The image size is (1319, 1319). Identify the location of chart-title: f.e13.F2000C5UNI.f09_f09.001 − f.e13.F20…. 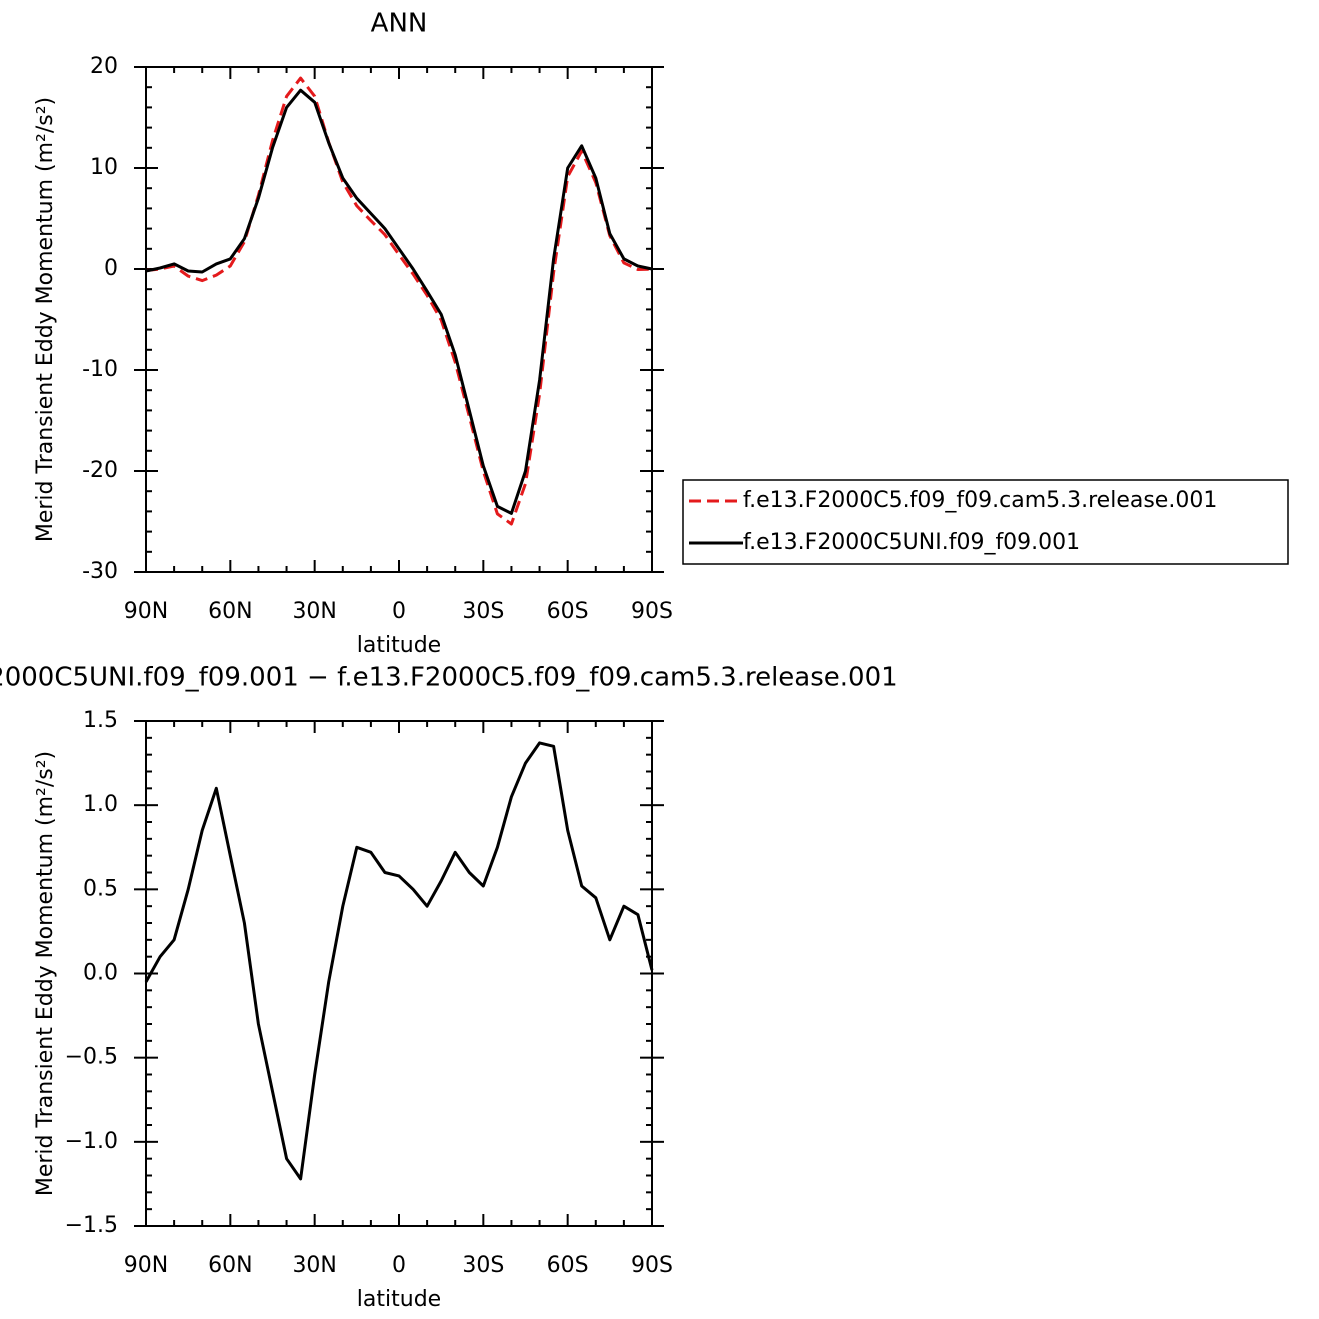
(449, 678).